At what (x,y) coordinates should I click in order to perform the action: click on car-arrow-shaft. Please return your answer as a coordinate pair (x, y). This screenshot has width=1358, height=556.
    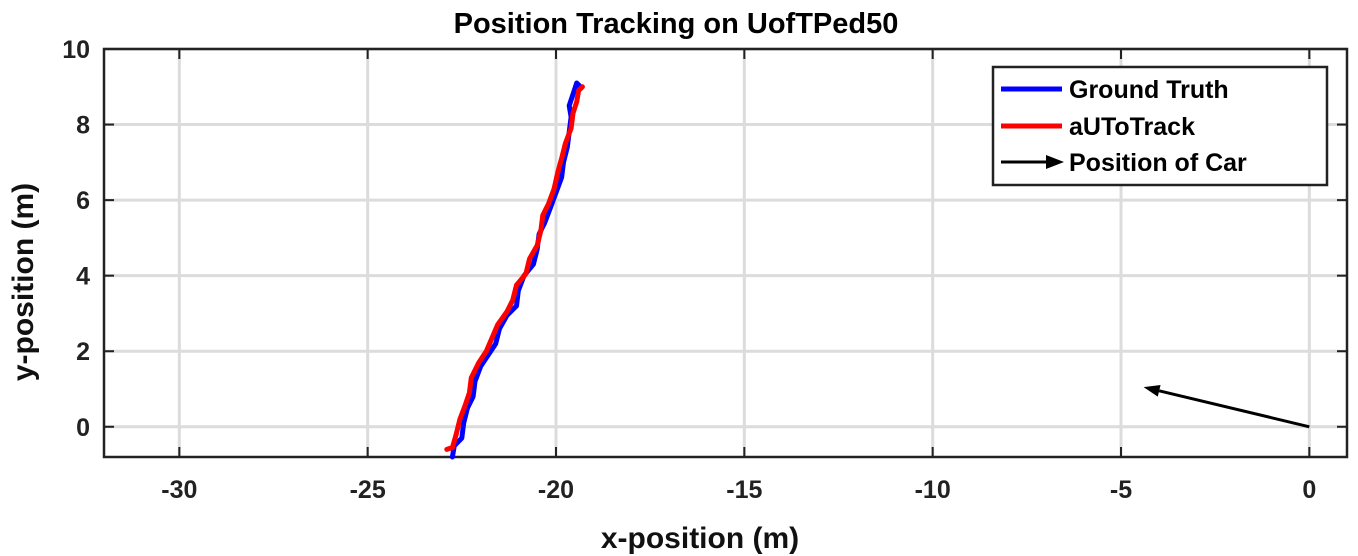
    Looking at the image, I should click on (1234, 409).